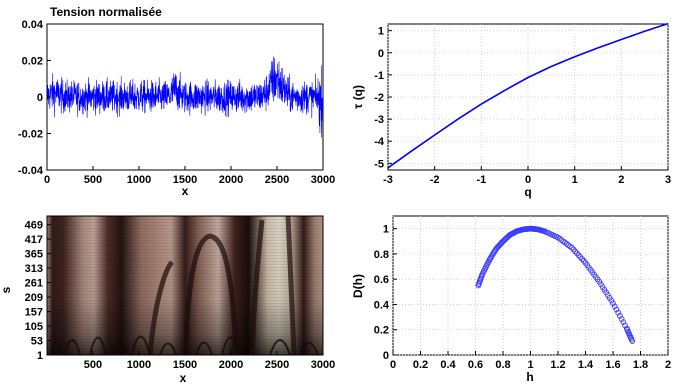  What do you see at coordinates (379, 164) in the screenshot?
I see `tau-ytick-label: -5` at bounding box center [379, 164].